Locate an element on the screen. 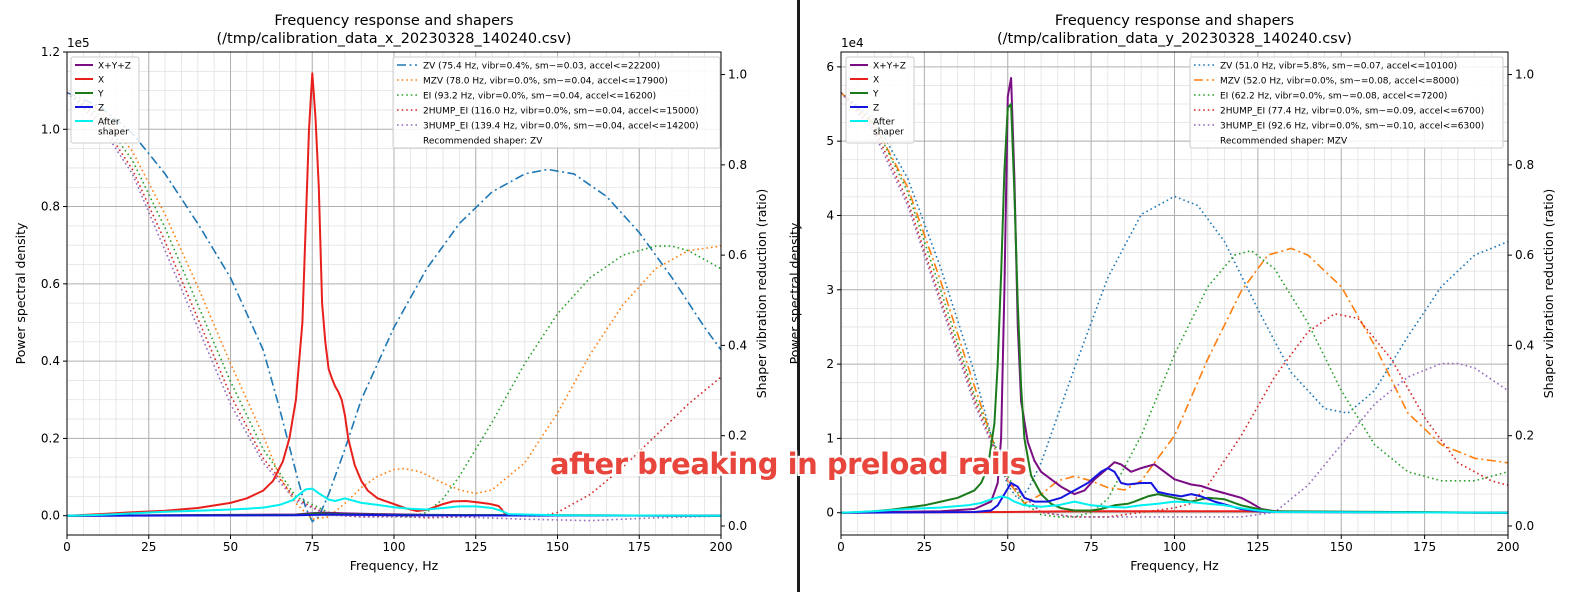 This screenshot has height=592, width=1593. y-multiplier: 1e5 is located at coordinates (78, 43).